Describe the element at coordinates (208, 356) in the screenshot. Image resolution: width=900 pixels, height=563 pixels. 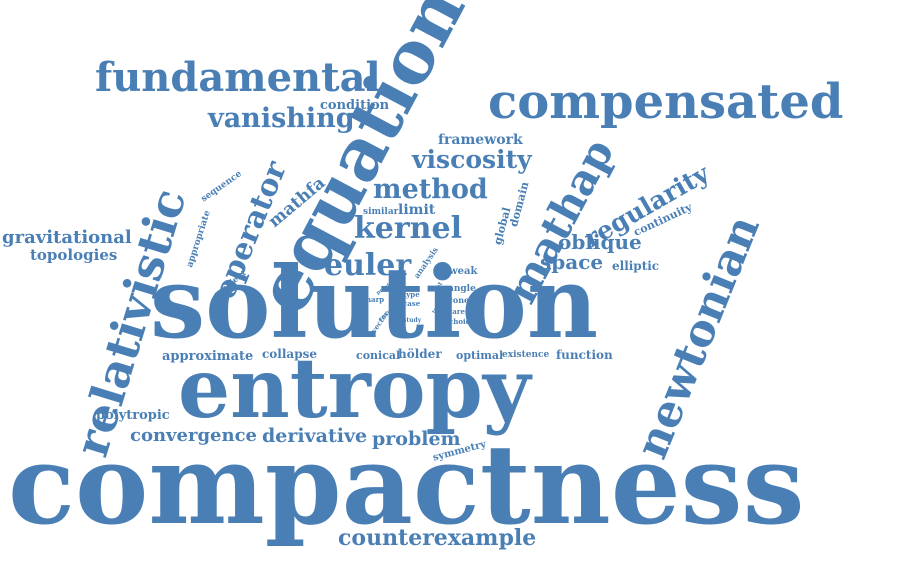
I see `word-approximate: approximate` at that location.